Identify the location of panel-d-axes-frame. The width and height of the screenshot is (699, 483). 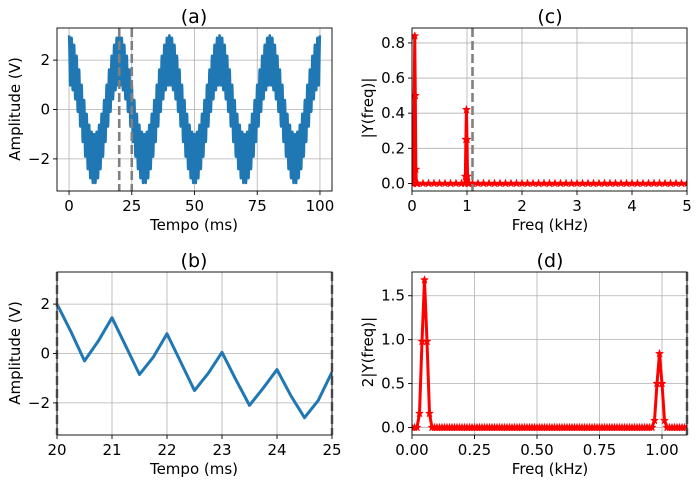
(549, 353).